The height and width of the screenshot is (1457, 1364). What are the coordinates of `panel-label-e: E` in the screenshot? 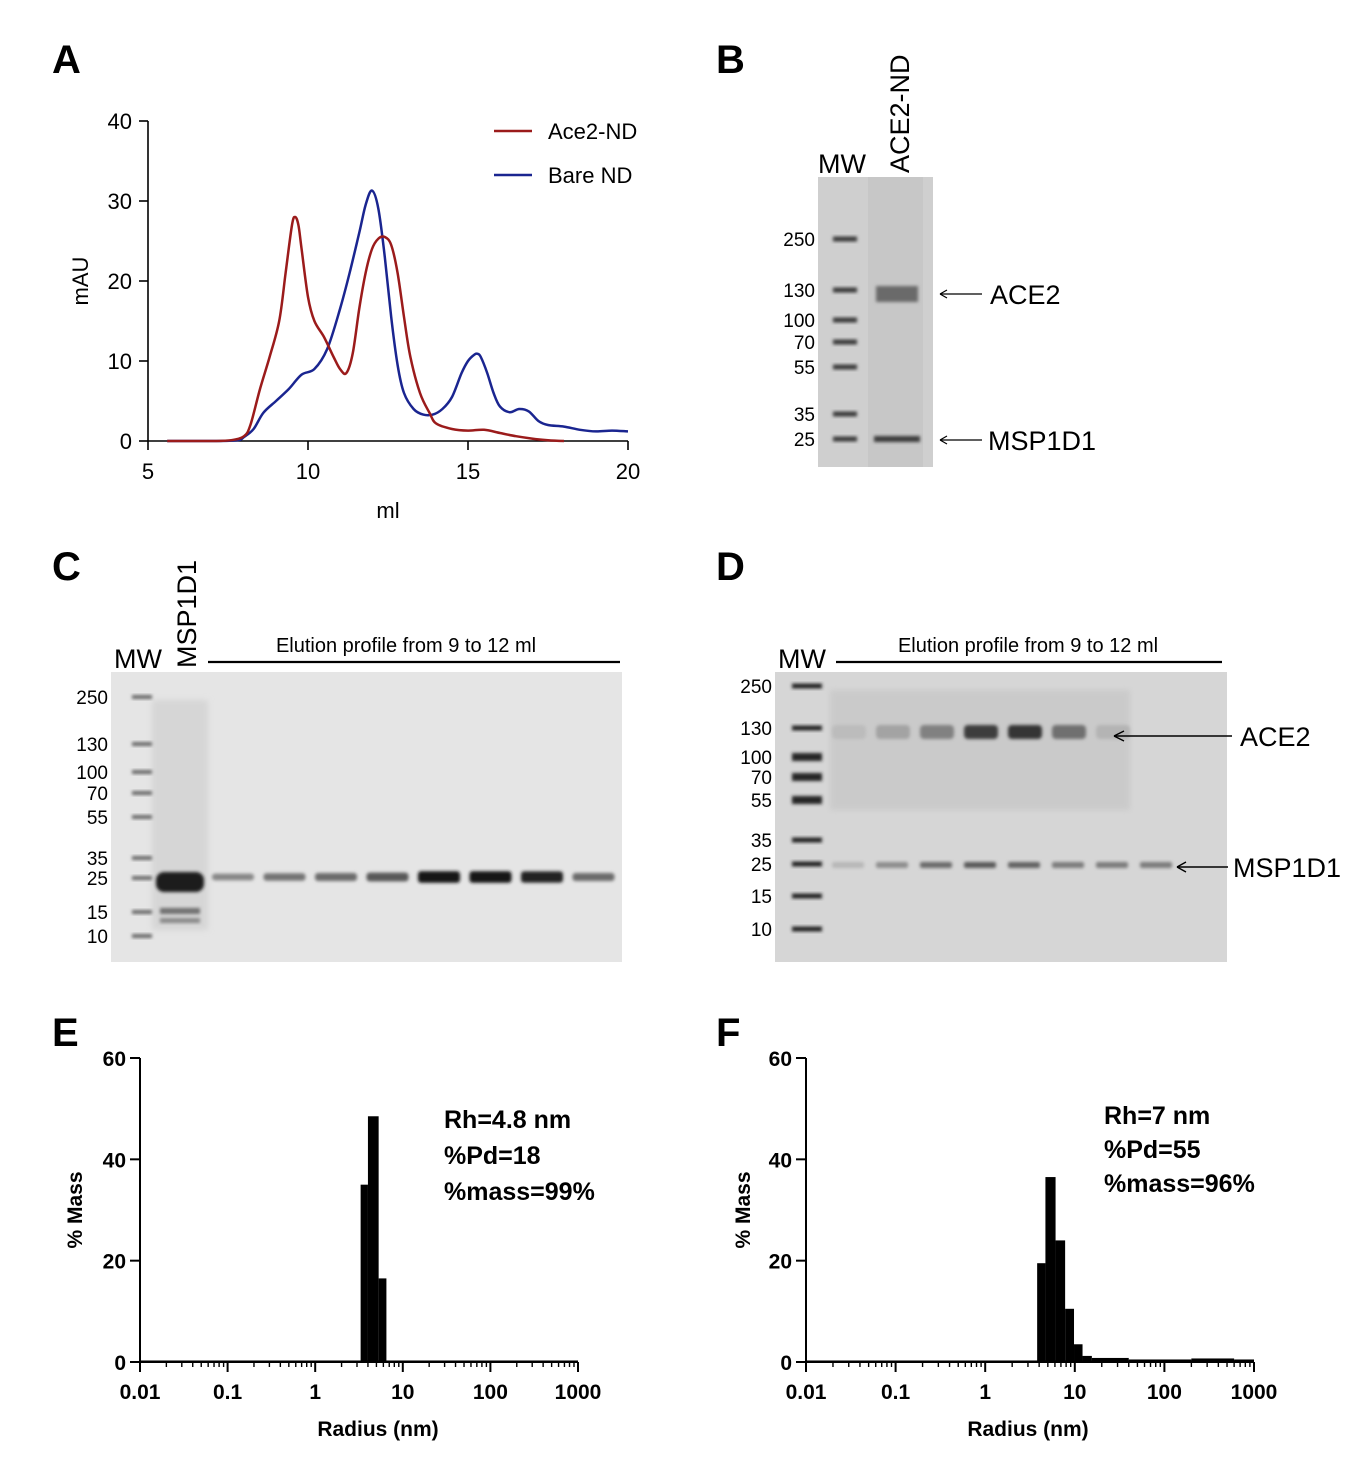 It's located at (65, 1033).